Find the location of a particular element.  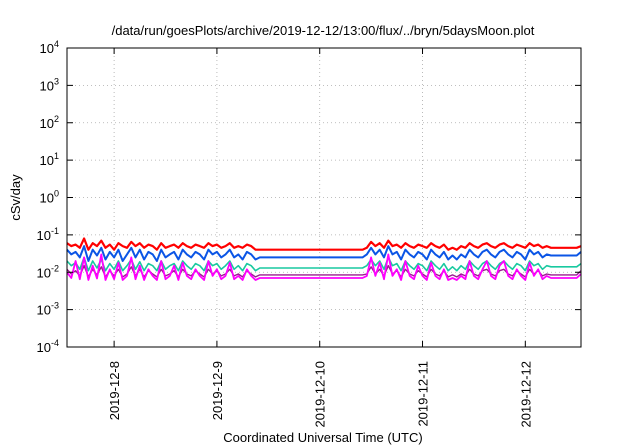

y-tick-label: 10¹ is located at coordinates (49, 159).